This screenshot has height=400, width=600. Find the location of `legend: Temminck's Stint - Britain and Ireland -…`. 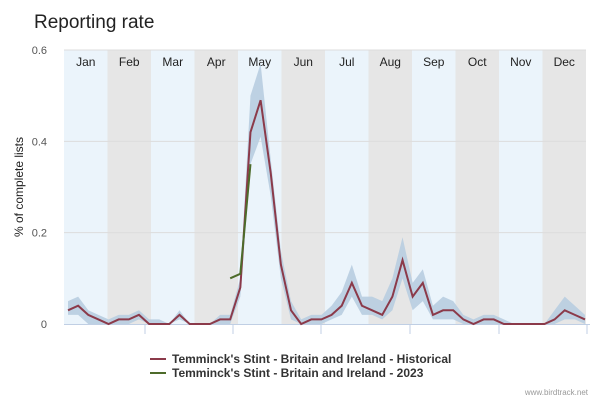

legend: Temminck's Stint - Britain and Ireland -… is located at coordinates (300, 366).